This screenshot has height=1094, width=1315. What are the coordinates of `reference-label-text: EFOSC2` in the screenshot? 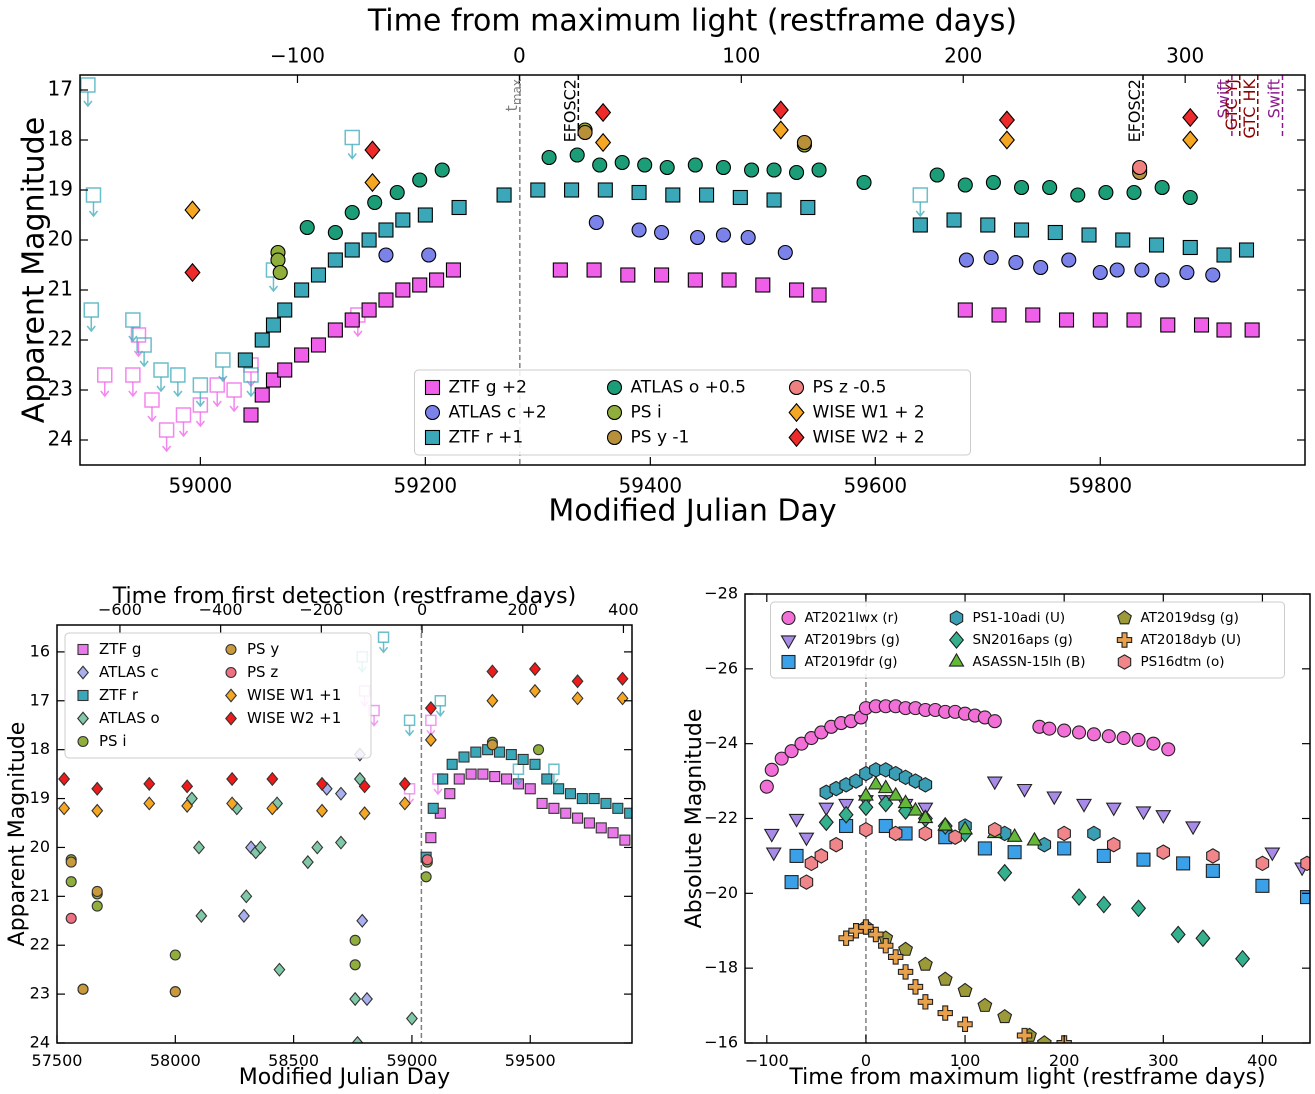 It's located at (569, 110).